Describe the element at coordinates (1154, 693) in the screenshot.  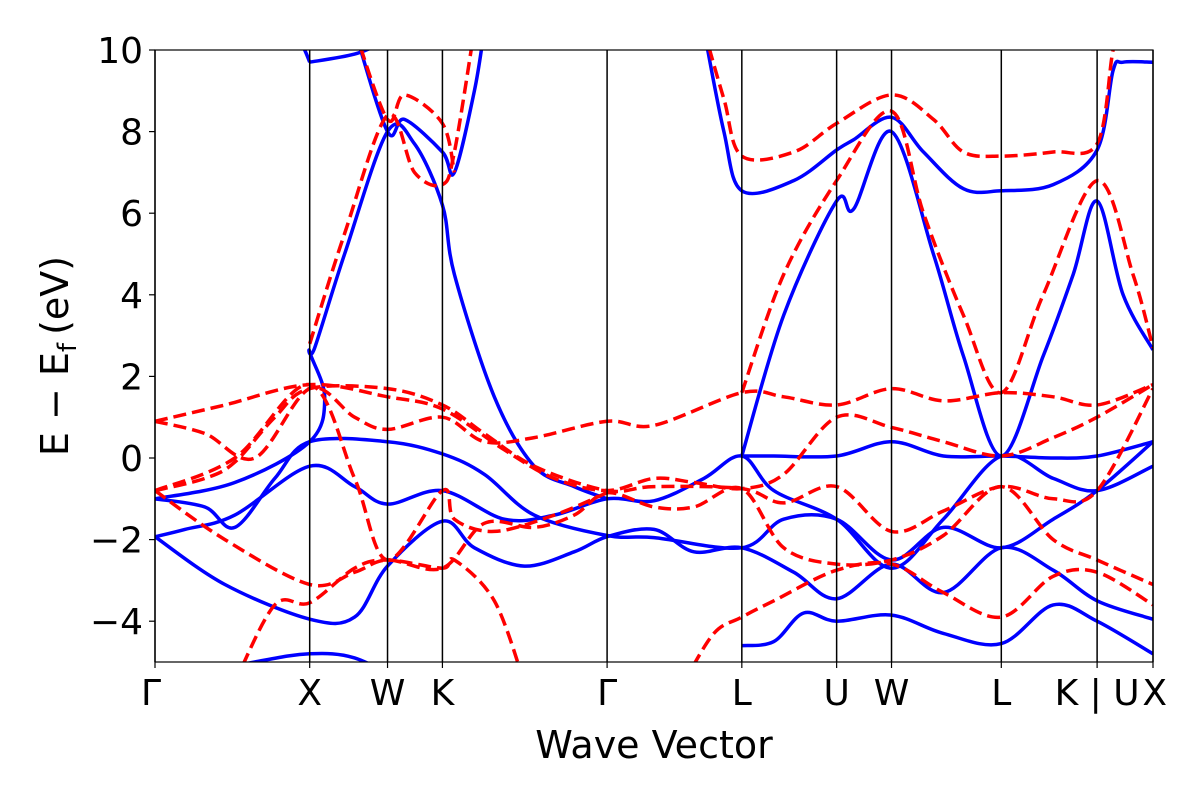
I see `x-tick-label-10: X` at that location.